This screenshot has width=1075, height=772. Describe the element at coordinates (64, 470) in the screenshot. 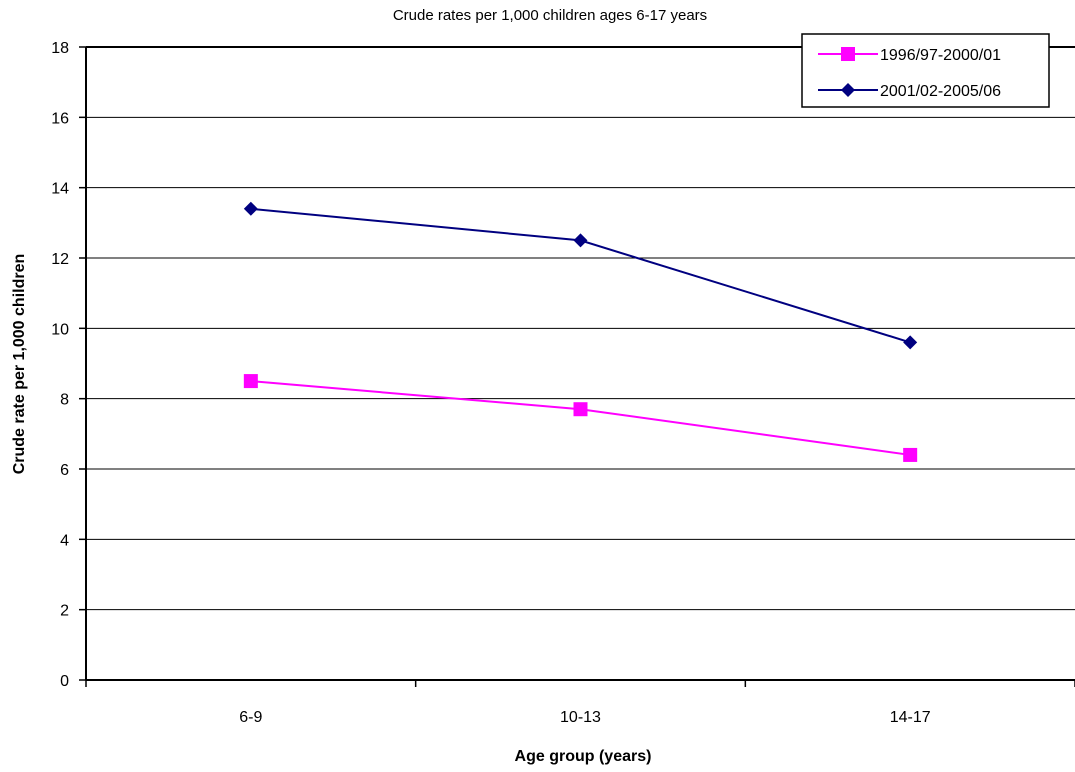

I see `y-tick-label: 6` at that location.